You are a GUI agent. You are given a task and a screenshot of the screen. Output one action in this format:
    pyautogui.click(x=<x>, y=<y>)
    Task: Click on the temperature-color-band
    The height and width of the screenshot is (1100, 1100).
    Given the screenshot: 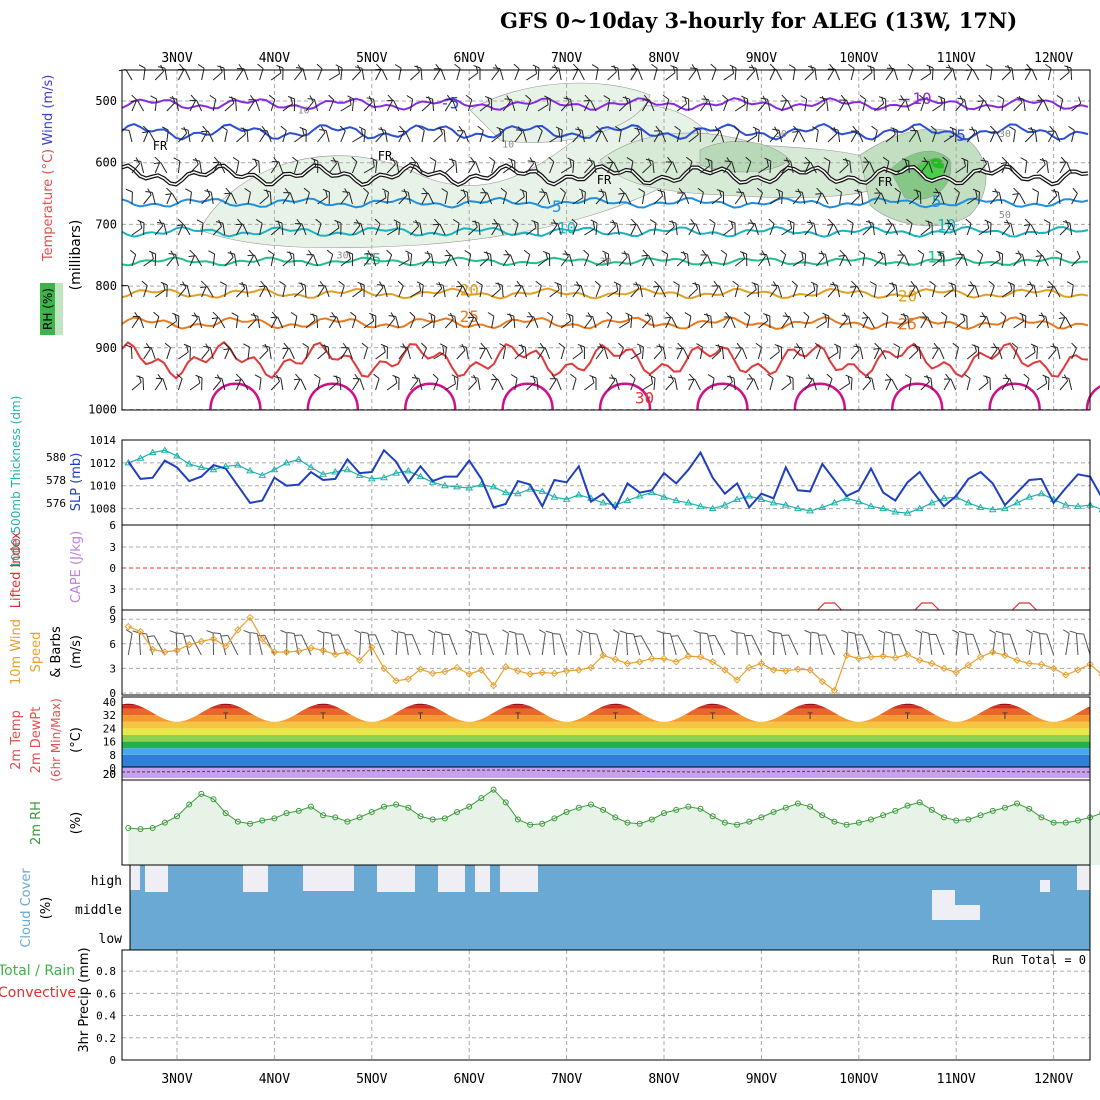 What is the action you would take?
    pyautogui.click(x=606, y=712)
    